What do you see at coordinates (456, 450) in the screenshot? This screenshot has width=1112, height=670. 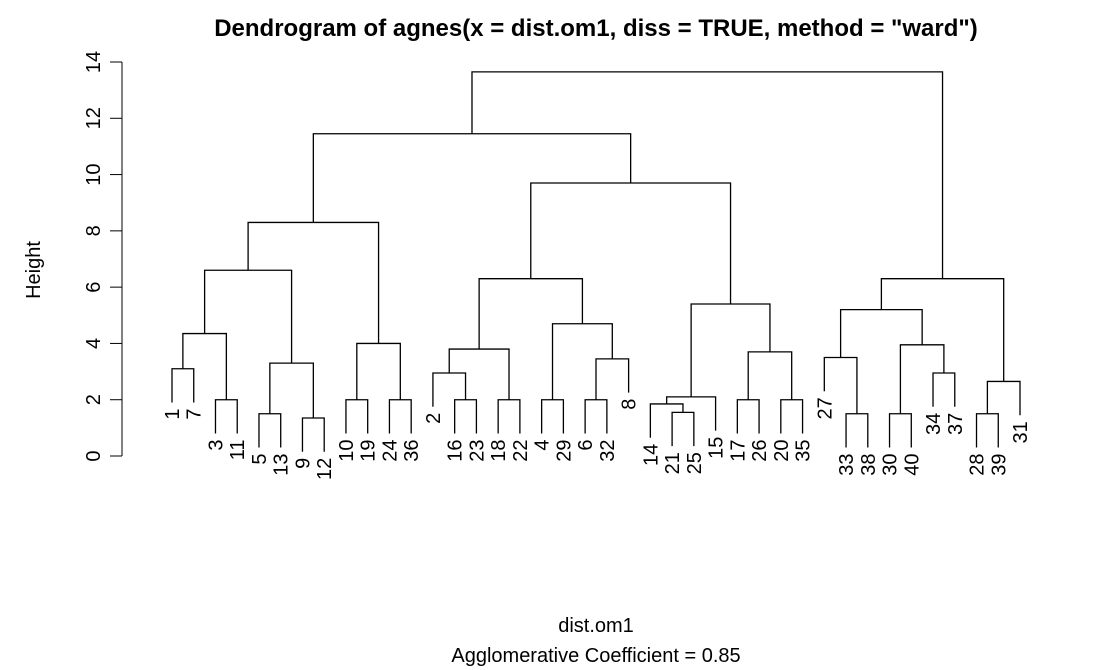 I see `leaf-label: 16` at bounding box center [456, 450].